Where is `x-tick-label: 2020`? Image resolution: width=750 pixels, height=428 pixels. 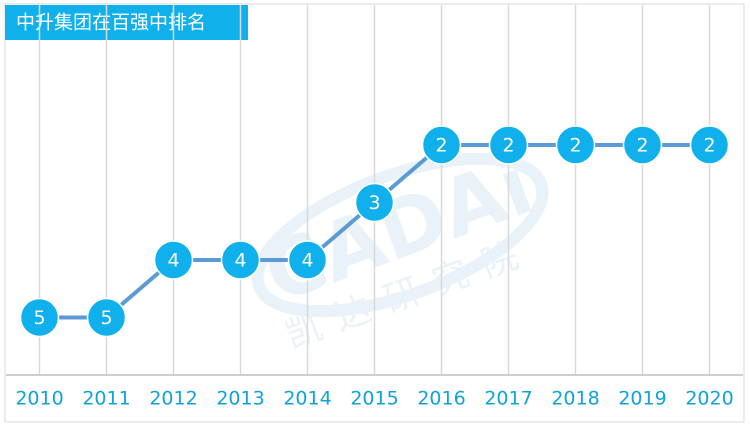 x-tick-label: 2020 is located at coordinates (709, 399).